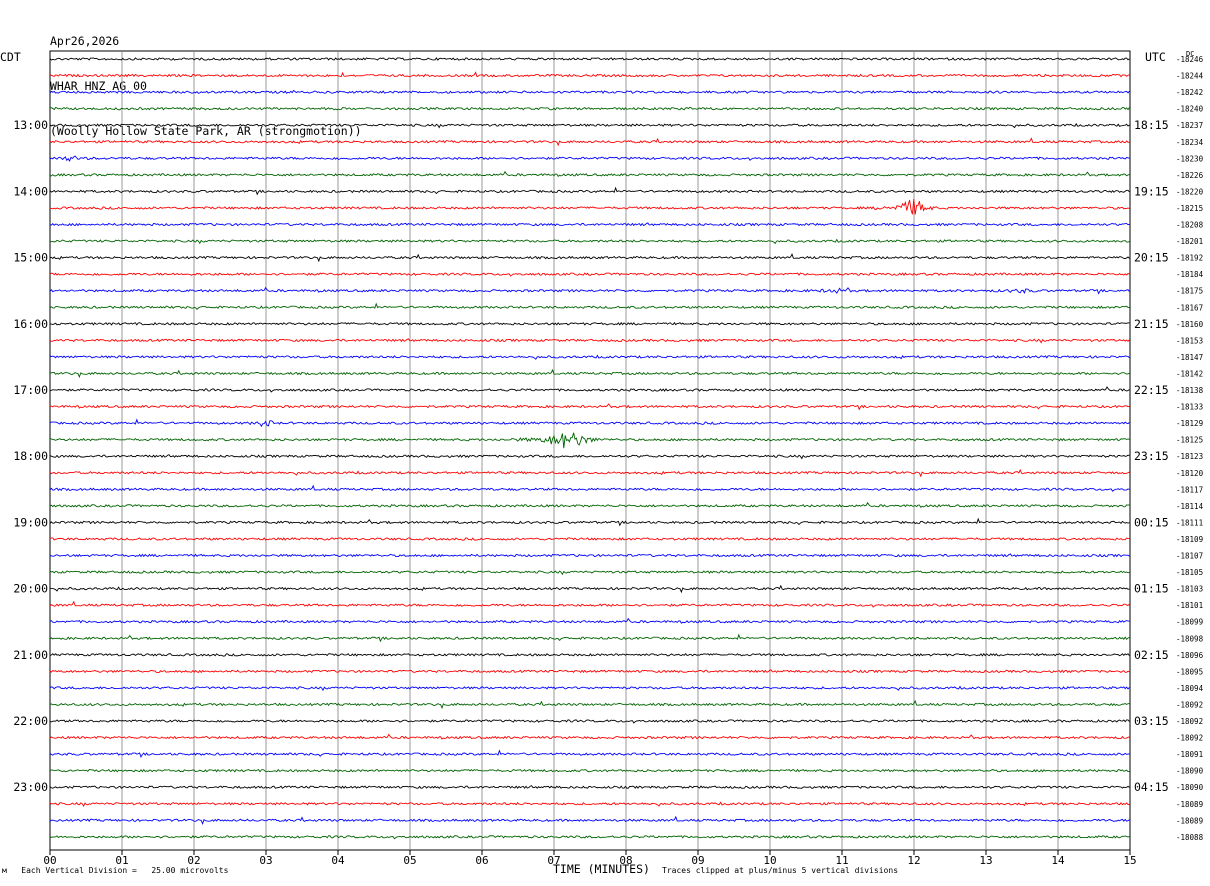  What do you see at coordinates (30, 390) in the screenshot?
I see `left-hour-label: 17:00` at bounding box center [30, 390].